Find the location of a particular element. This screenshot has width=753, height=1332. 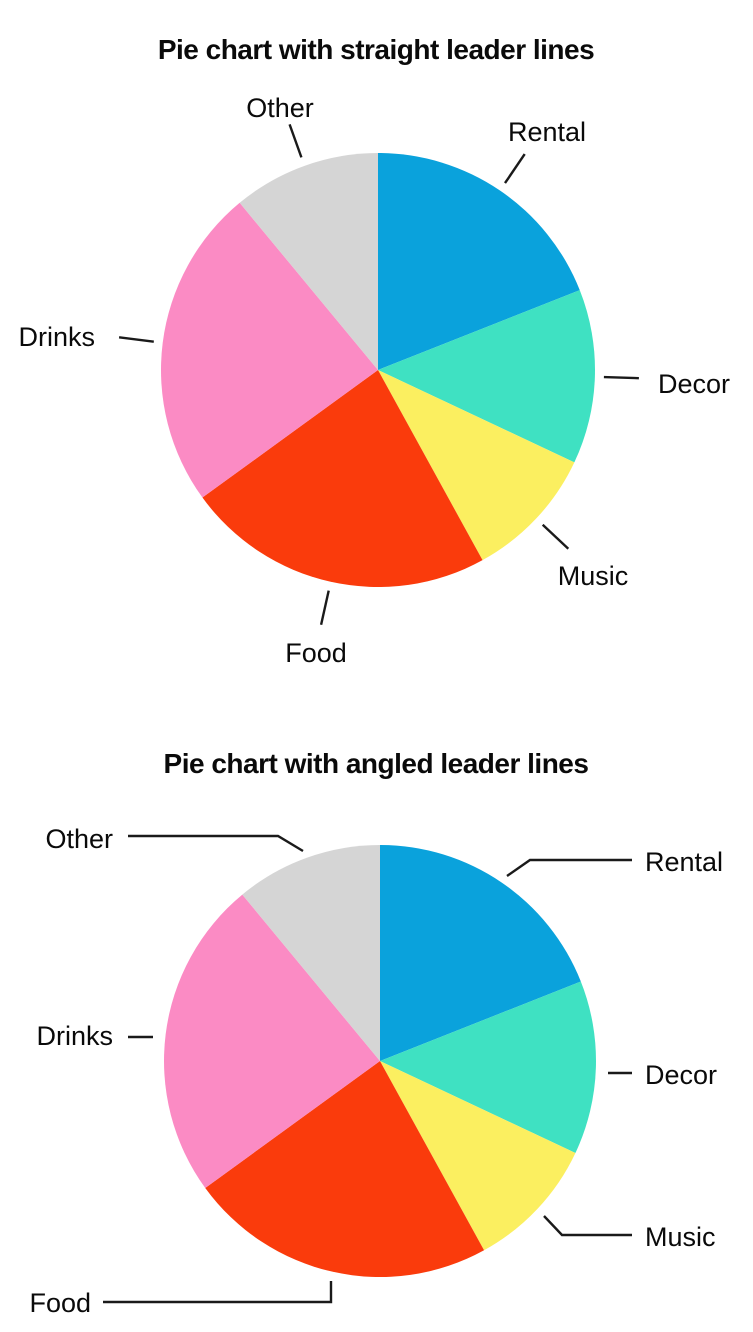

leader-line-drinks is located at coordinates (136, 339).